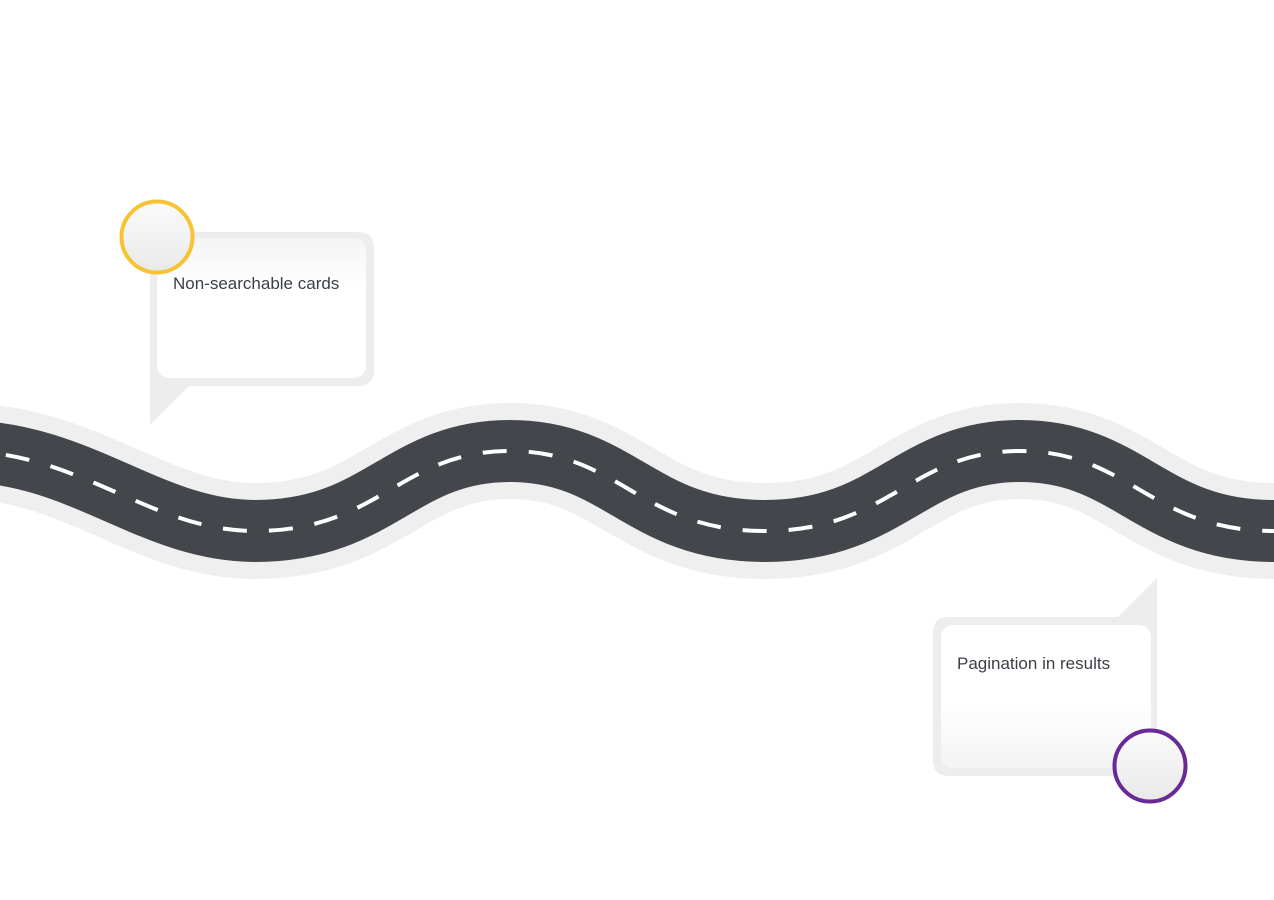  Describe the element at coordinates (1034, 663) in the screenshot. I see `milestone-label-2: Pagination in results` at that location.